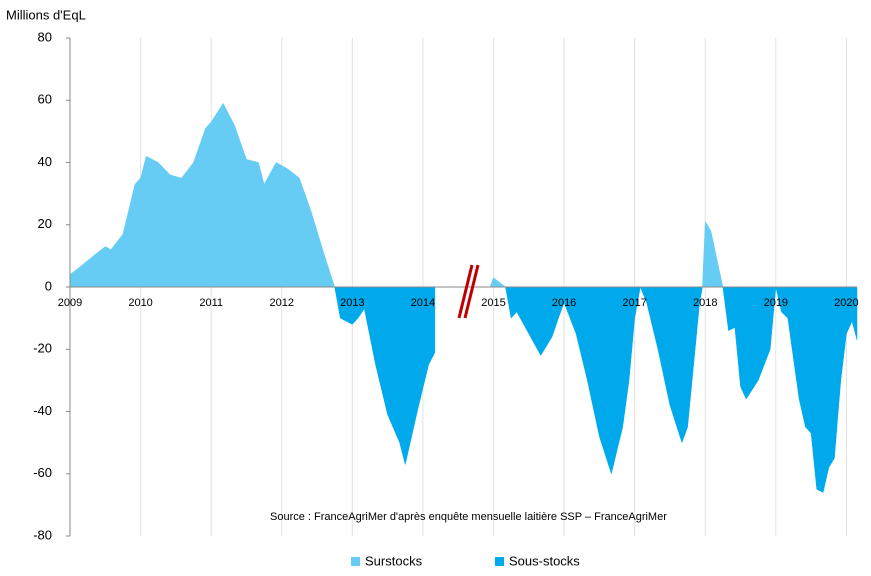  I want to click on legend-label: Surstocks, so click(394, 560).